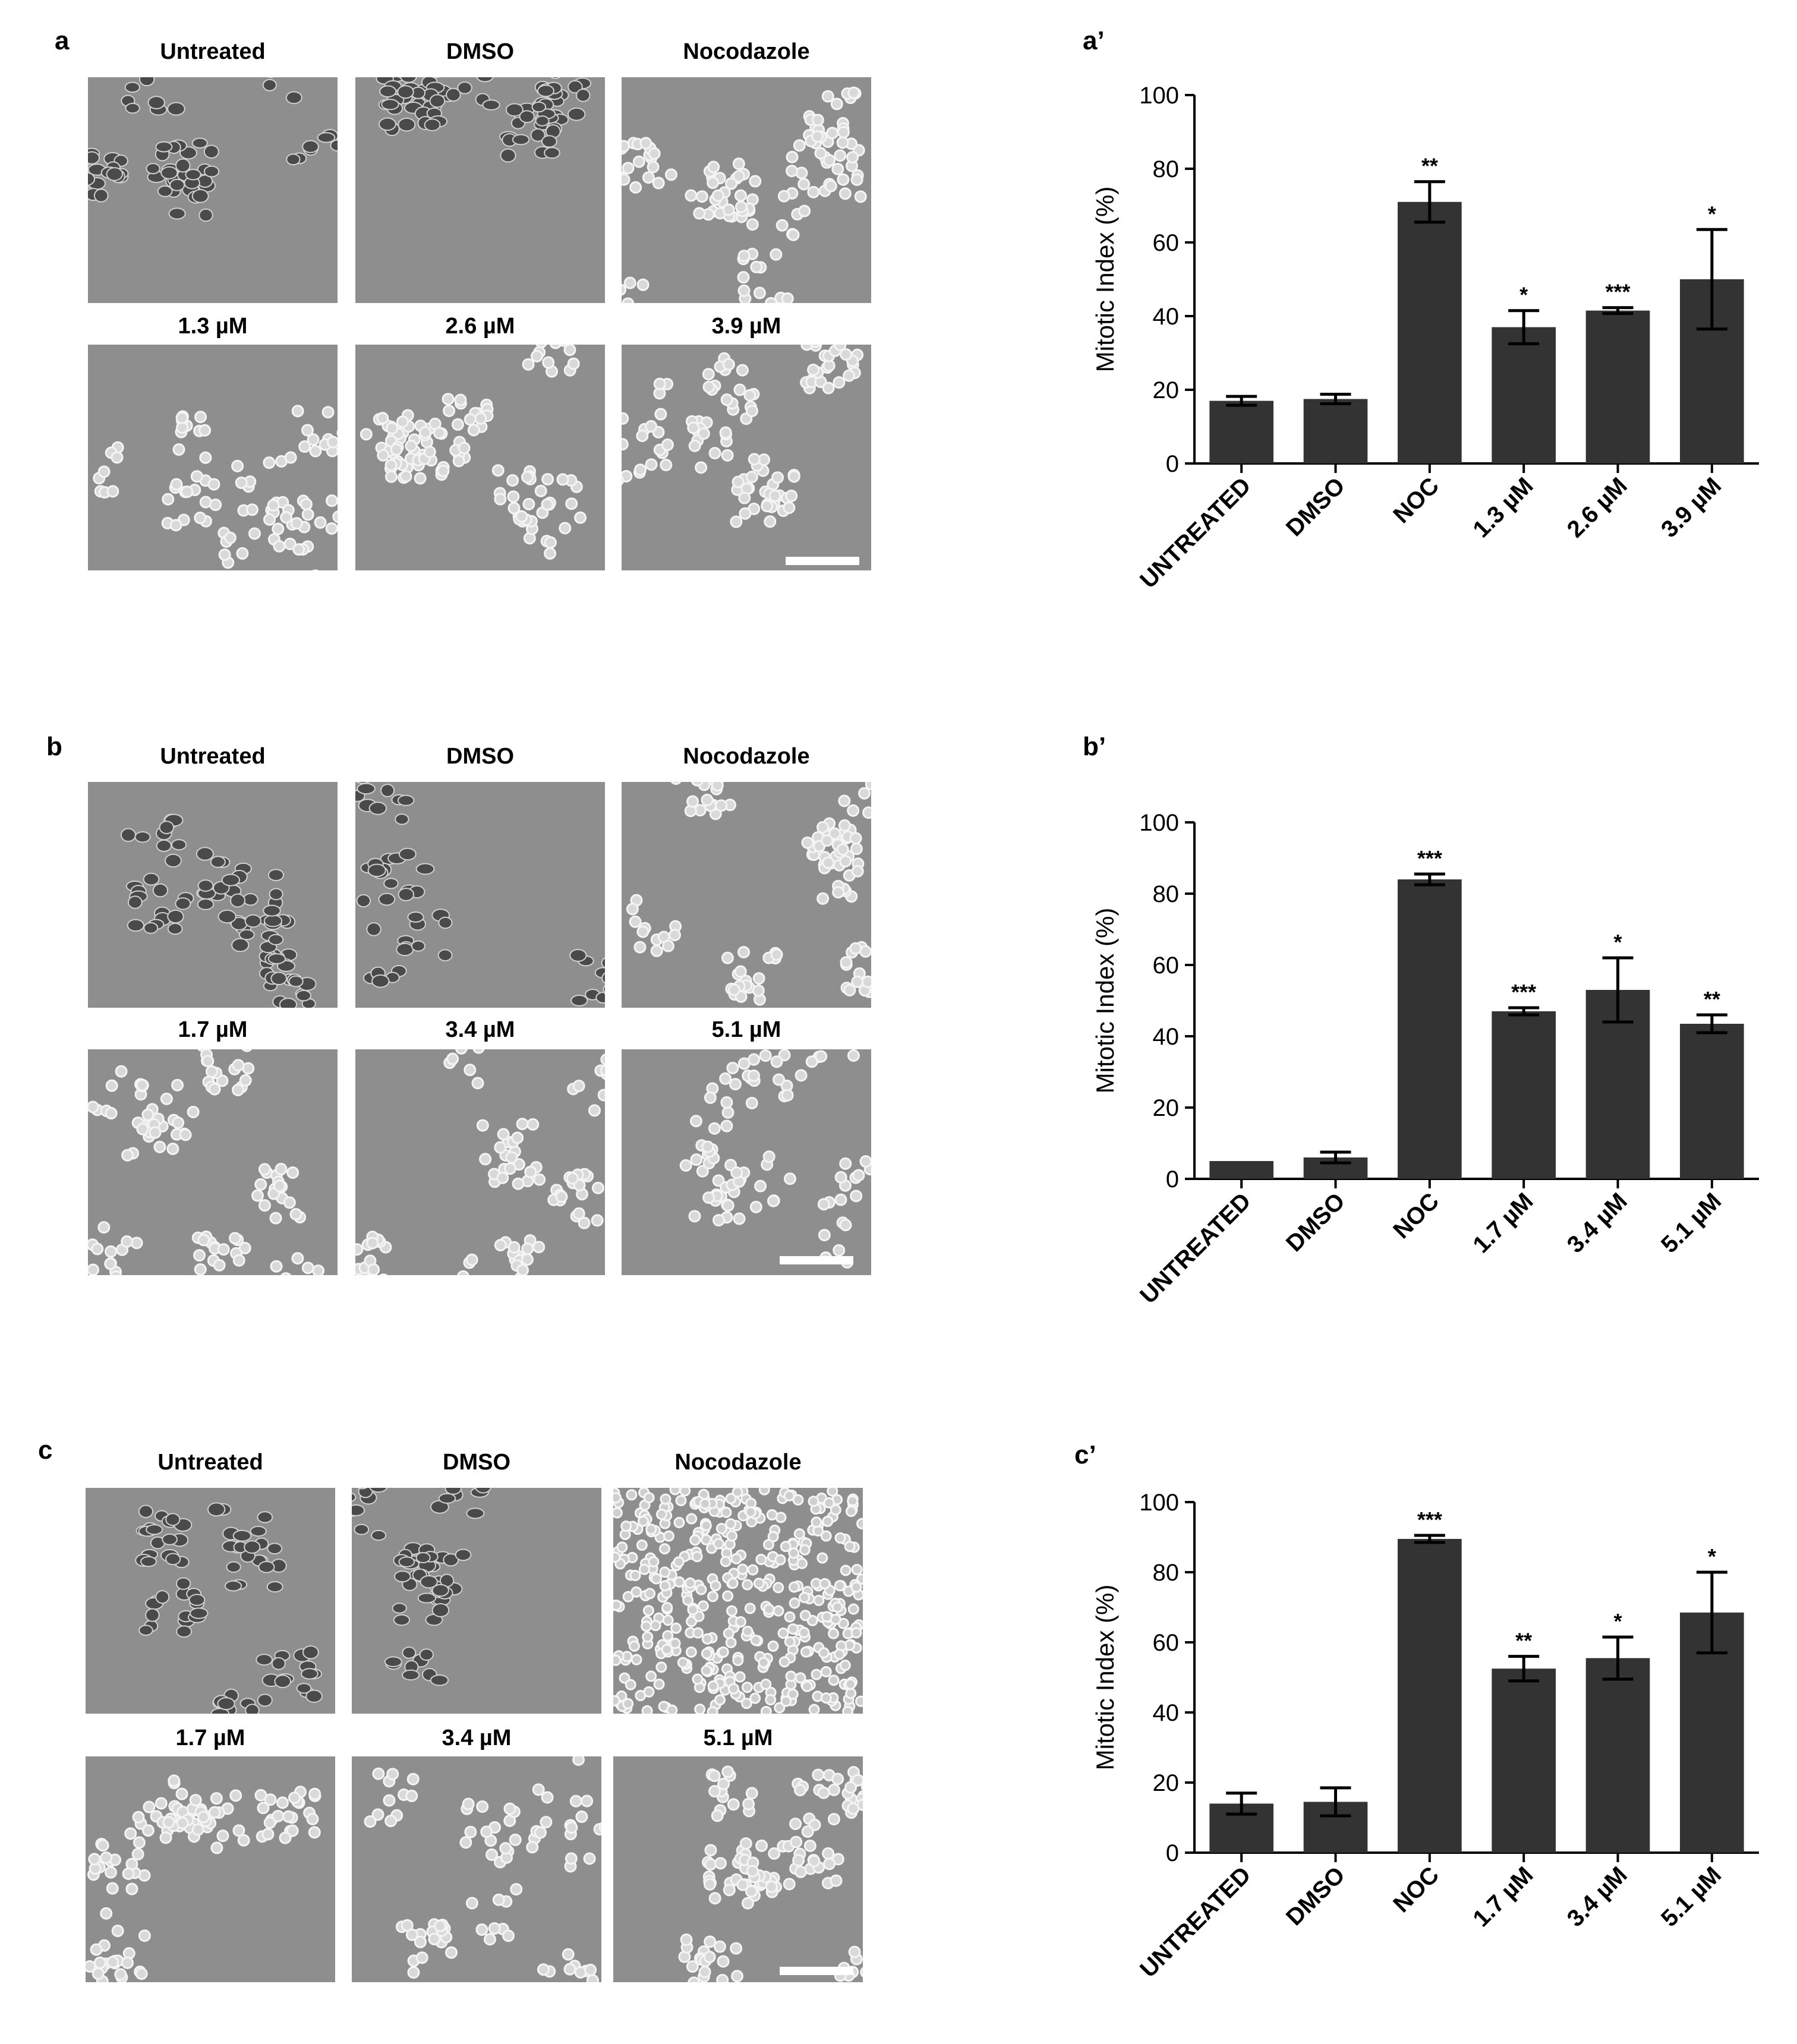 The height and width of the screenshot is (2044, 1797). What do you see at coordinates (746, 190) in the screenshot?
I see `micrograph-nocodazole-a` at bounding box center [746, 190].